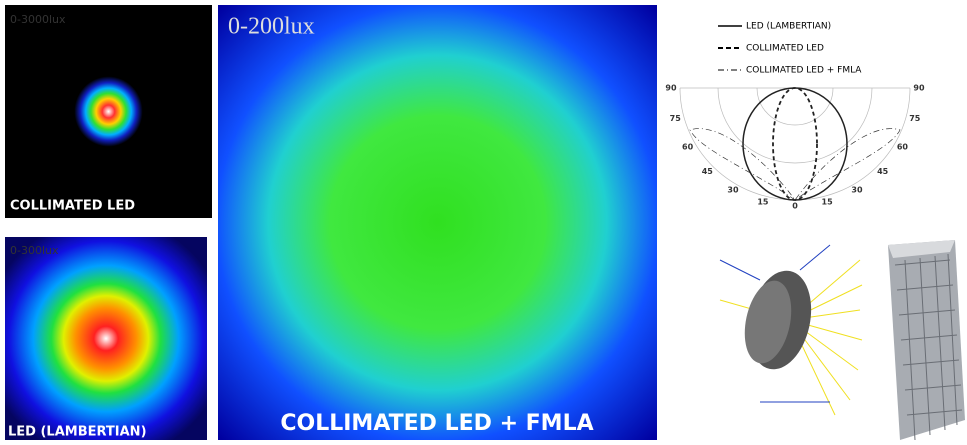 The width and height of the screenshot is (967, 445). What do you see at coordinates (38, 19) in the screenshot?
I see `panel-range: 0-3000lux` at bounding box center [38, 19].